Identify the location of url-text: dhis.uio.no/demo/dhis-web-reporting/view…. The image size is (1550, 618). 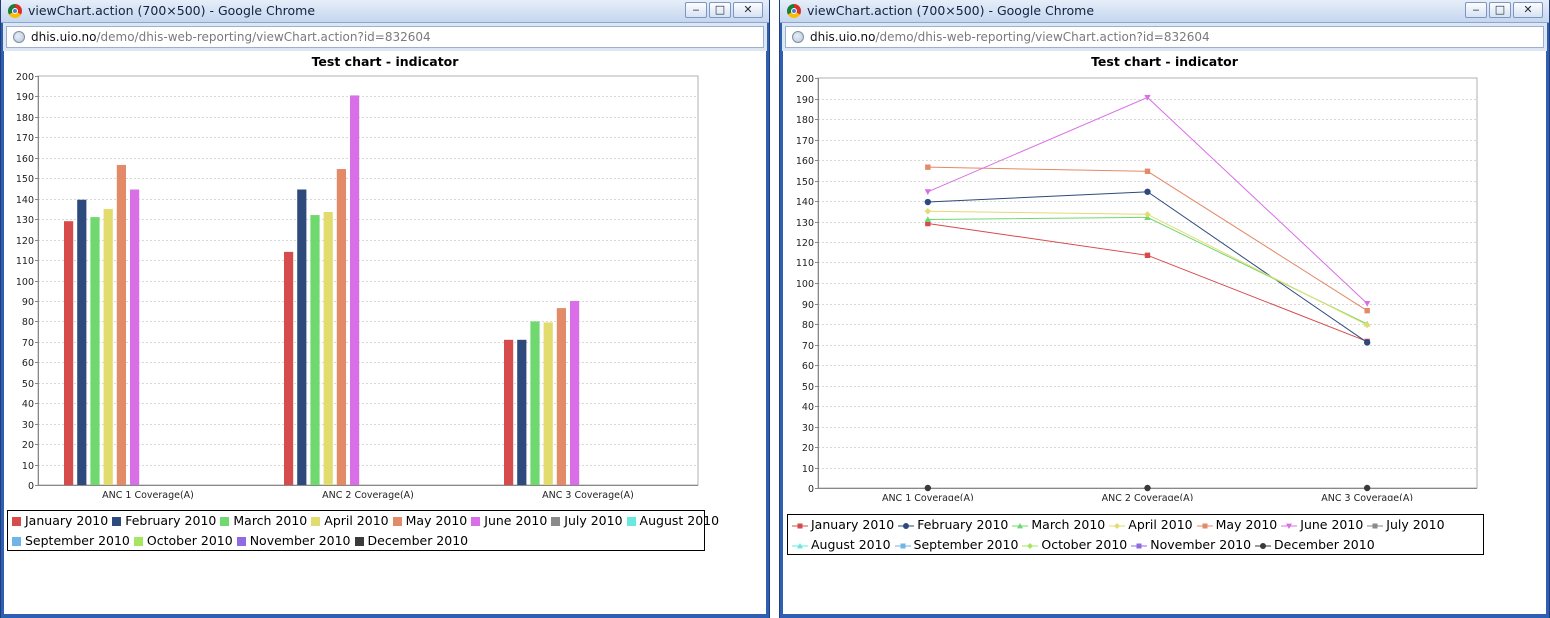
(1010, 37).